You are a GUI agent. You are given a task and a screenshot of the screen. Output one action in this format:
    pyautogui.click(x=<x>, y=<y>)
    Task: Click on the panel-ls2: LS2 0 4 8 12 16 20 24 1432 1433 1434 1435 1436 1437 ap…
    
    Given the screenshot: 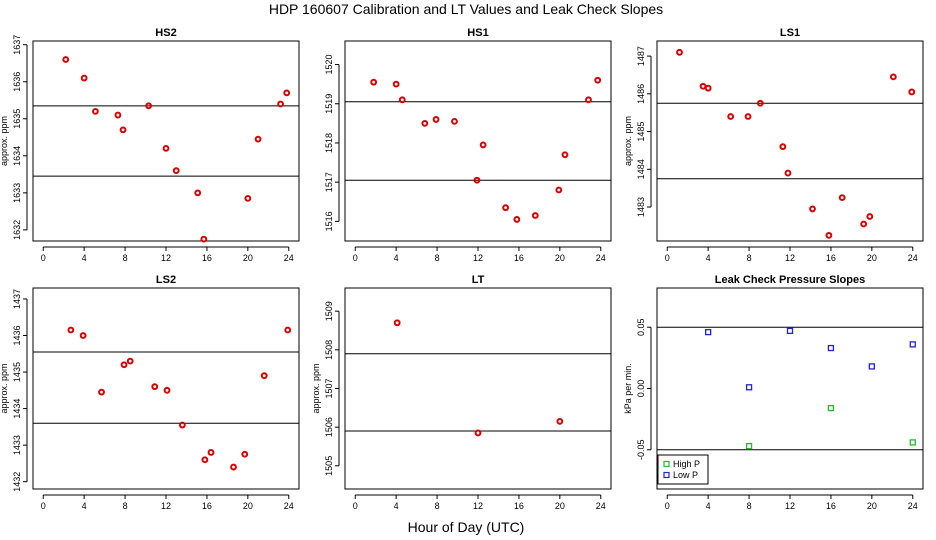 What is the action you would take?
    pyautogui.click(x=150, y=392)
    